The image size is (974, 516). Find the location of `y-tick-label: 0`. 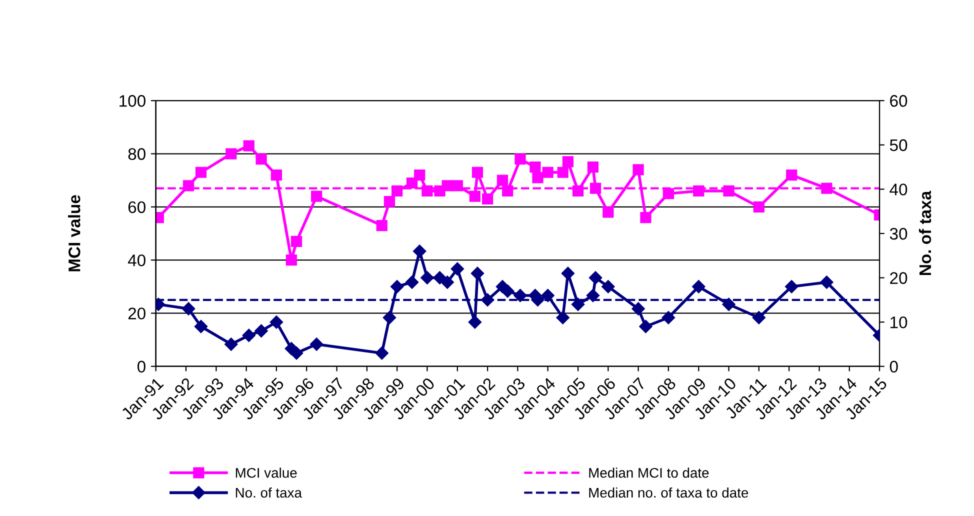

y-tick-label: 0 is located at coordinates (142, 366).